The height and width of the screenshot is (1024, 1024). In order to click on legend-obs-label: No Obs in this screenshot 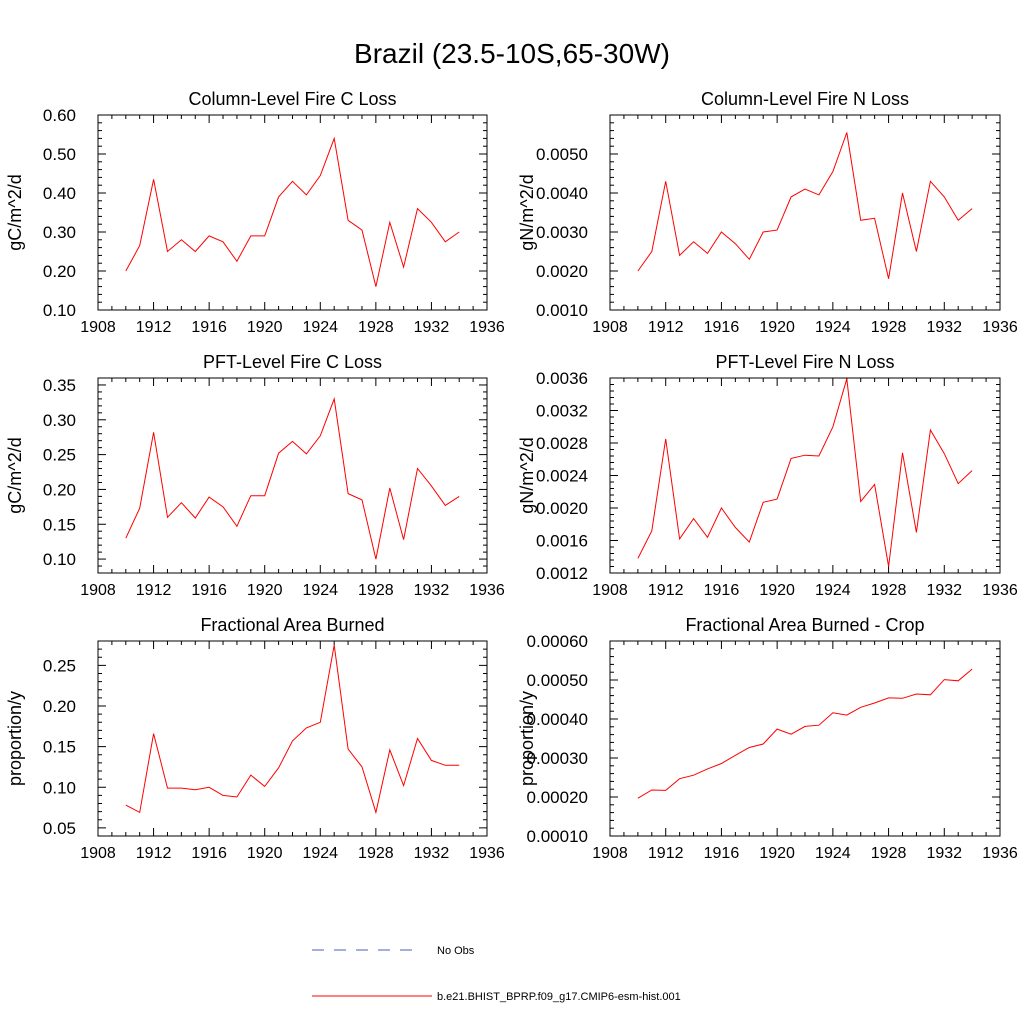, I will do `click(456, 951)`.